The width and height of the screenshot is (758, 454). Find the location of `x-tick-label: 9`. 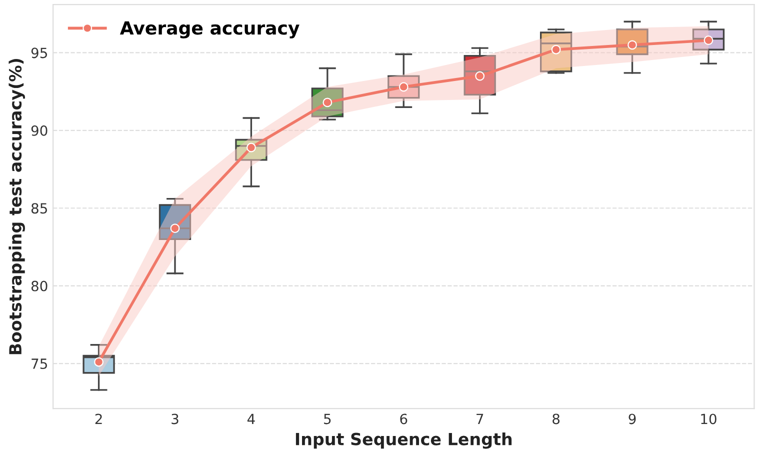

x-tick-label: 9 is located at coordinates (632, 419).